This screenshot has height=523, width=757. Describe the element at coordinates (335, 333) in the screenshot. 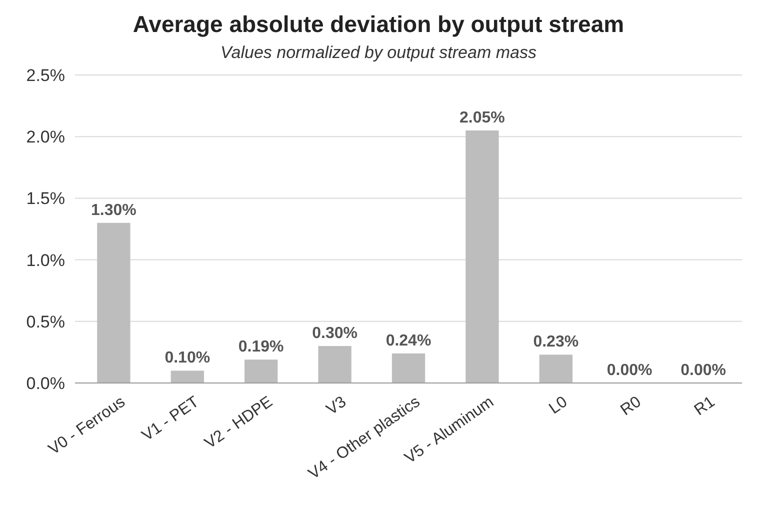

I see `data-label: 0.30%` at that location.